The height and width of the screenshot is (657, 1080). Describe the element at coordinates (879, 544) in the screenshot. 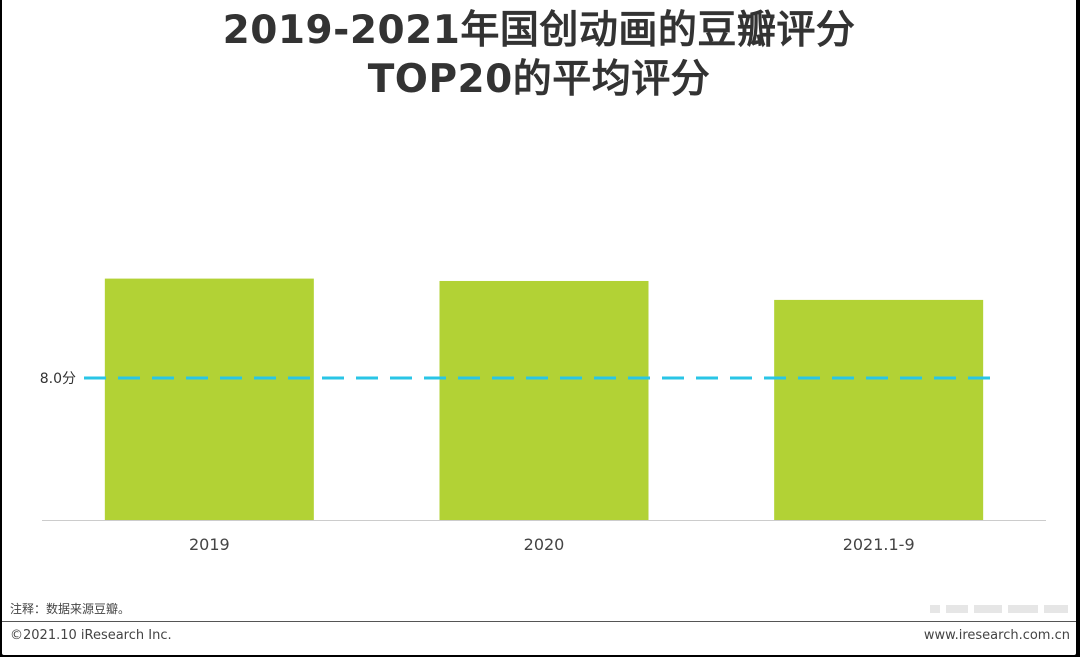

I see `x-tick-label: 2021.1-9` at that location.